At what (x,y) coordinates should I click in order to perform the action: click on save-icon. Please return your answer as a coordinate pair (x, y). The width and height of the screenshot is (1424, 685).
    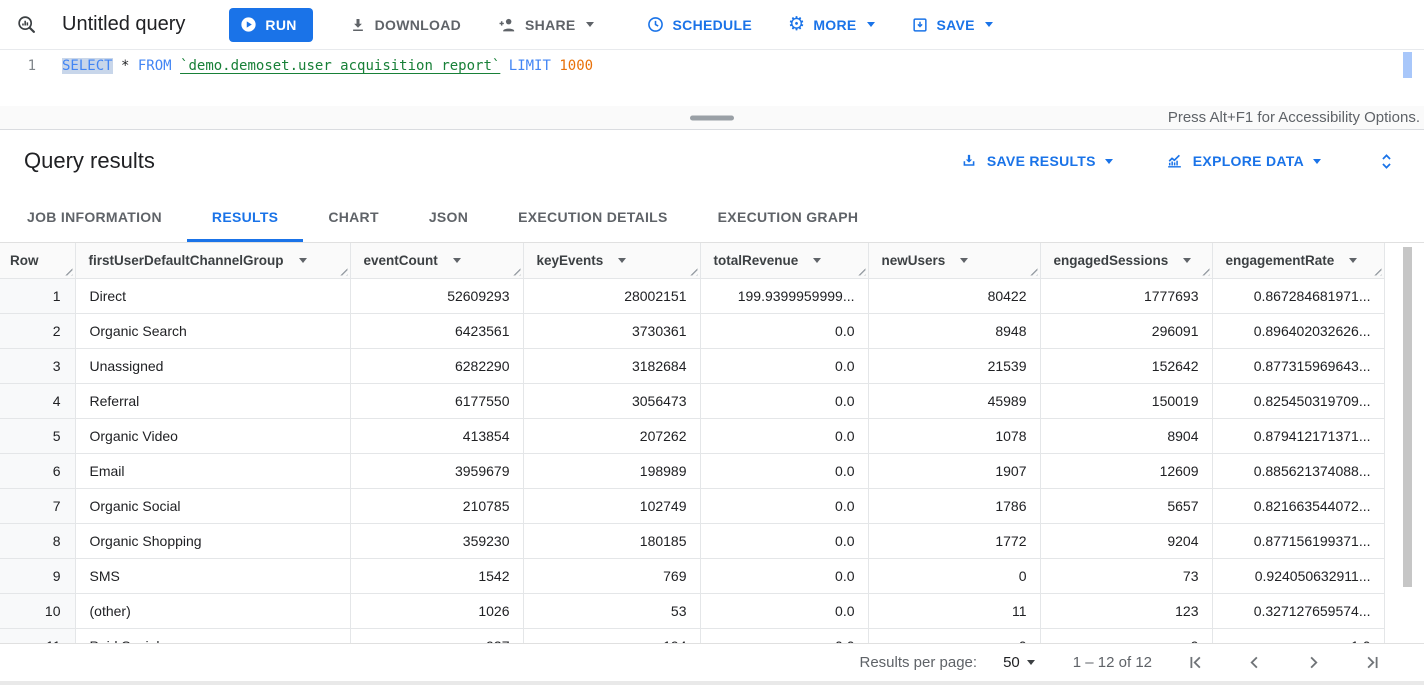
    Looking at the image, I should click on (920, 25).